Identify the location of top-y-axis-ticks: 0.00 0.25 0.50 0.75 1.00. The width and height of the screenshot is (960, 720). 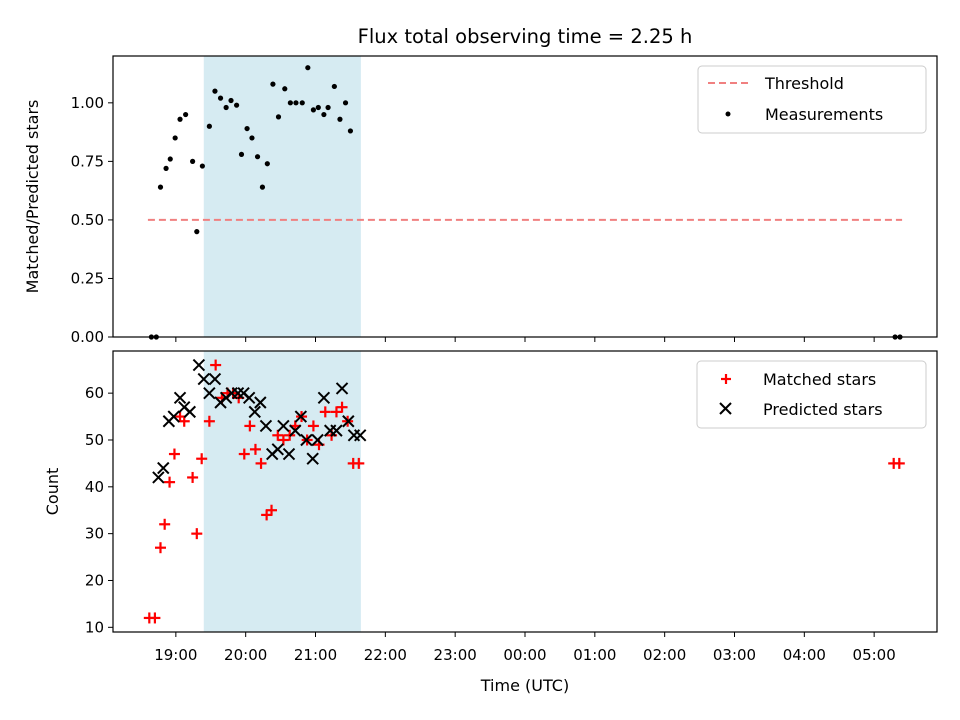
(92, 220).